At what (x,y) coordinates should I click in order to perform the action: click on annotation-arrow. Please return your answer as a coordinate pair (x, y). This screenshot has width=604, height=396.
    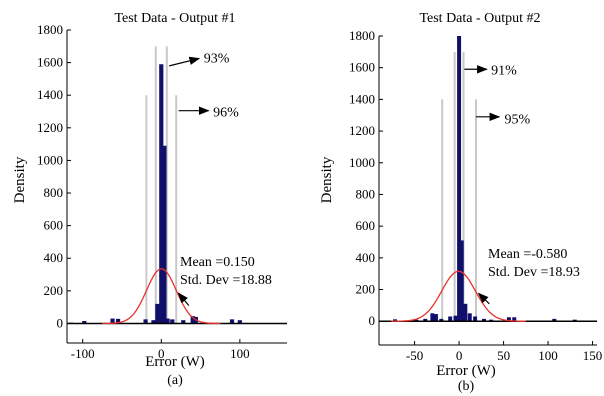
    Looking at the image, I should click on (184, 61).